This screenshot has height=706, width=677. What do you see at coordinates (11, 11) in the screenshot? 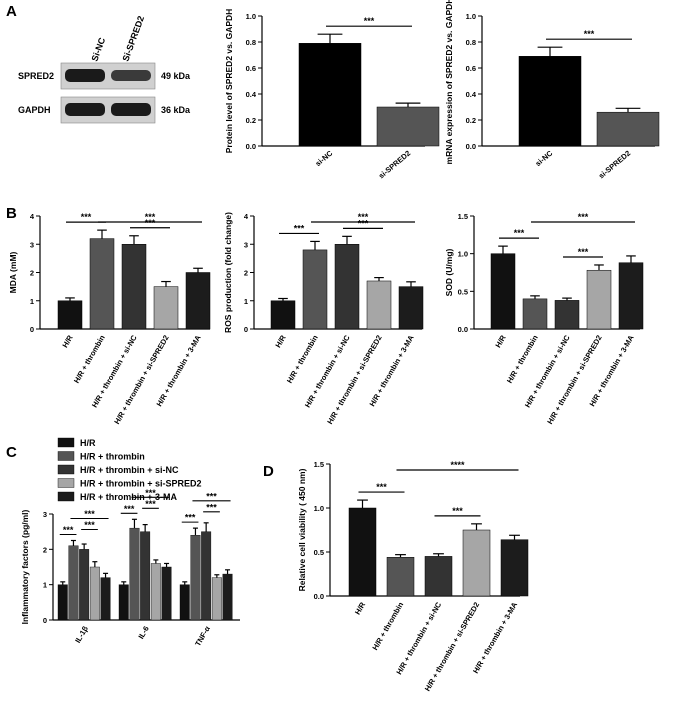
I see `panel-label-a: A` at bounding box center [11, 11].